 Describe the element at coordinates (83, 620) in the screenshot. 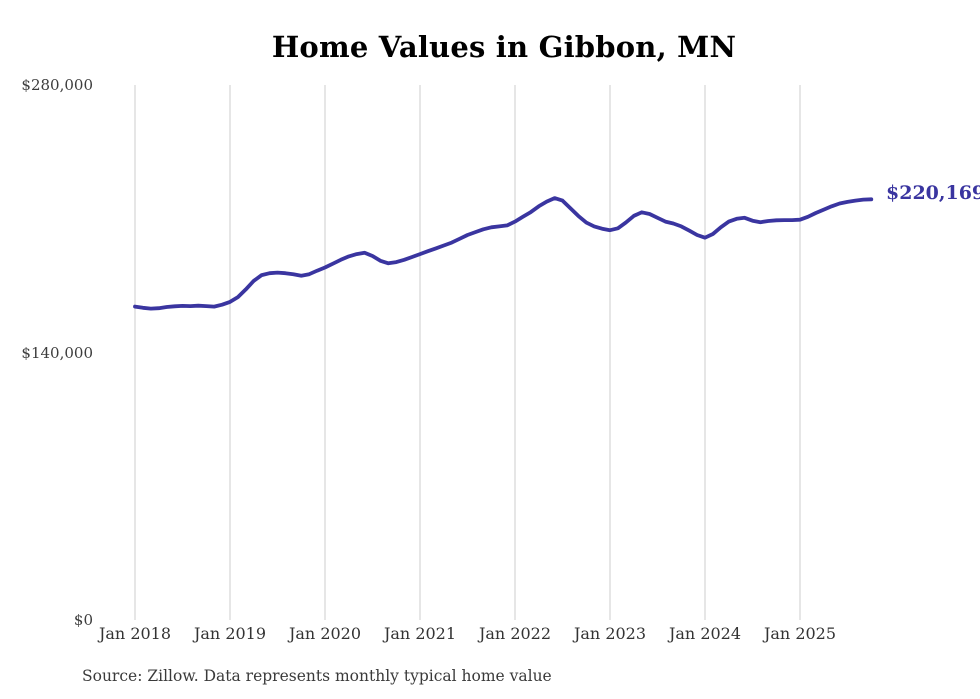

I see `y-tick-label: $0` at that location.